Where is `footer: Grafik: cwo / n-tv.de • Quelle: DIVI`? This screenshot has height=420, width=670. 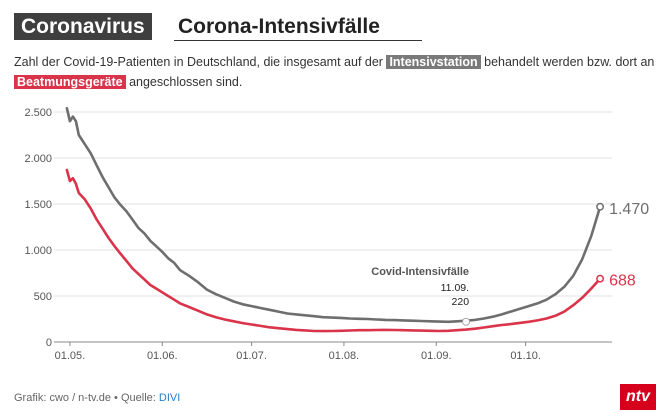
footer: Grafik: cwo / n-tv.de • Quelle: DIVI is located at coordinates (97, 398).